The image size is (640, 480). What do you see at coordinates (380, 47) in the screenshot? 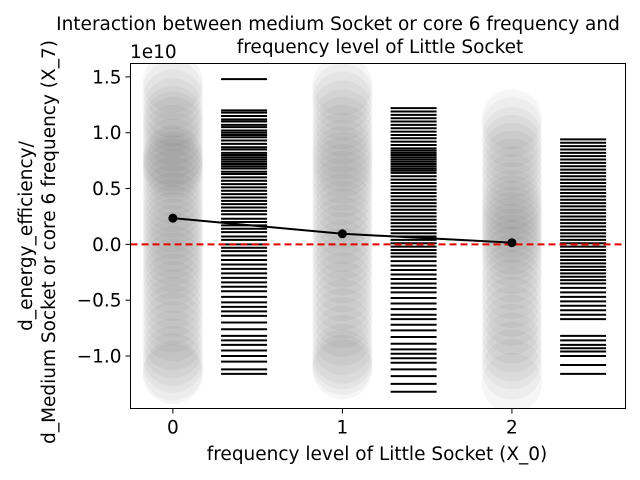
I see `chart-title-line-2: frequency level of Little Socket` at bounding box center [380, 47].